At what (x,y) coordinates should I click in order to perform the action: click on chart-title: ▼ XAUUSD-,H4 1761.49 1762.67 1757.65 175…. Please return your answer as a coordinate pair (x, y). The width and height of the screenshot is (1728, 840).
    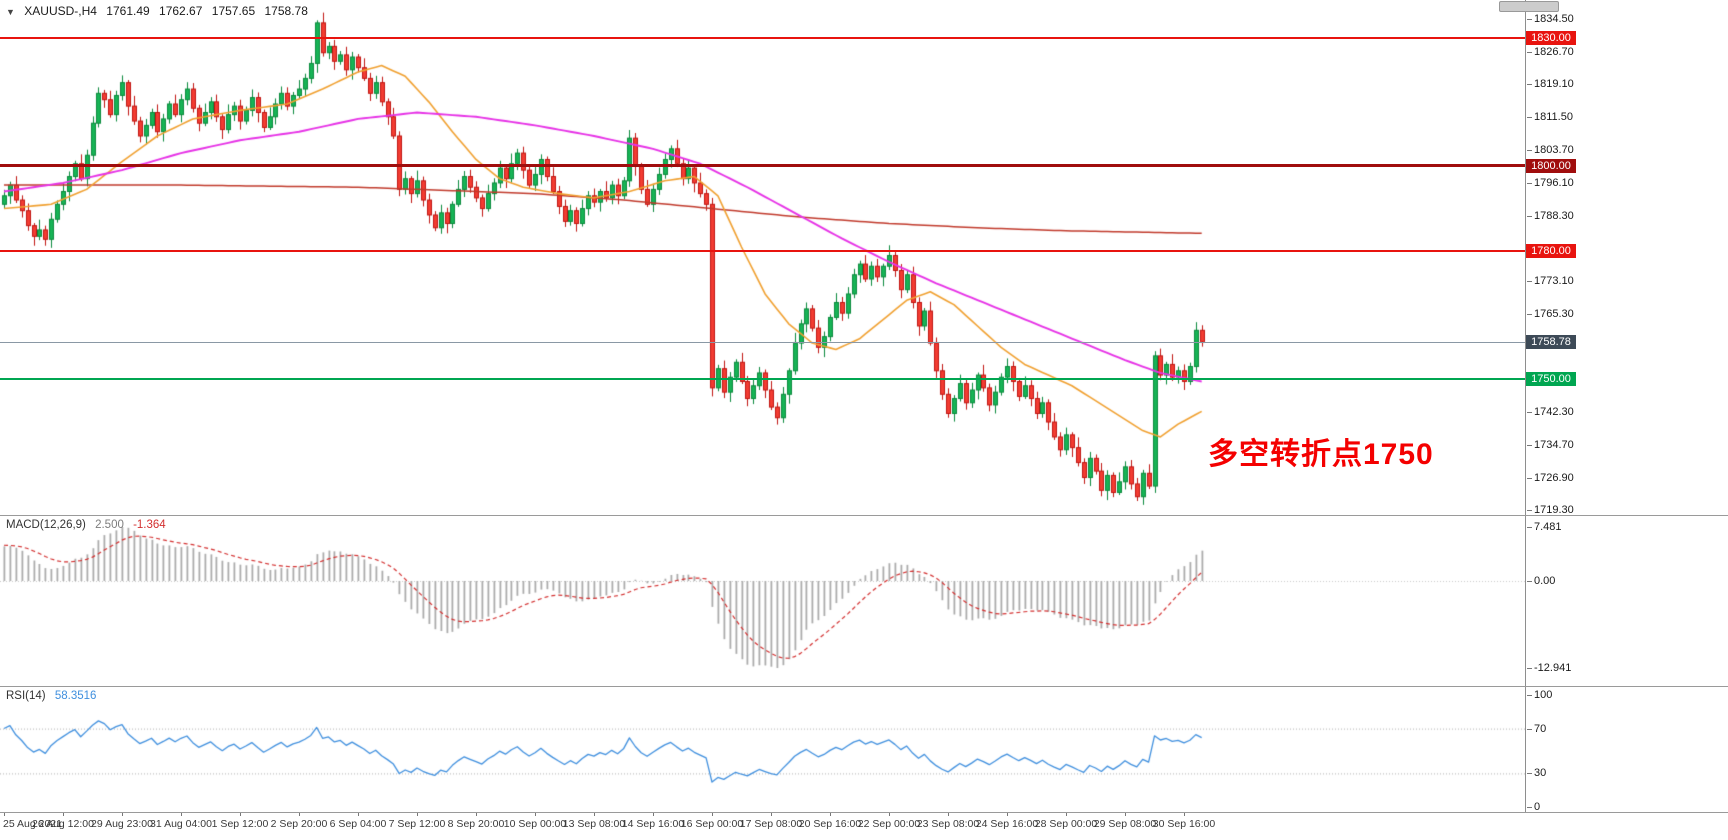
    Looking at the image, I should click on (160, 11).